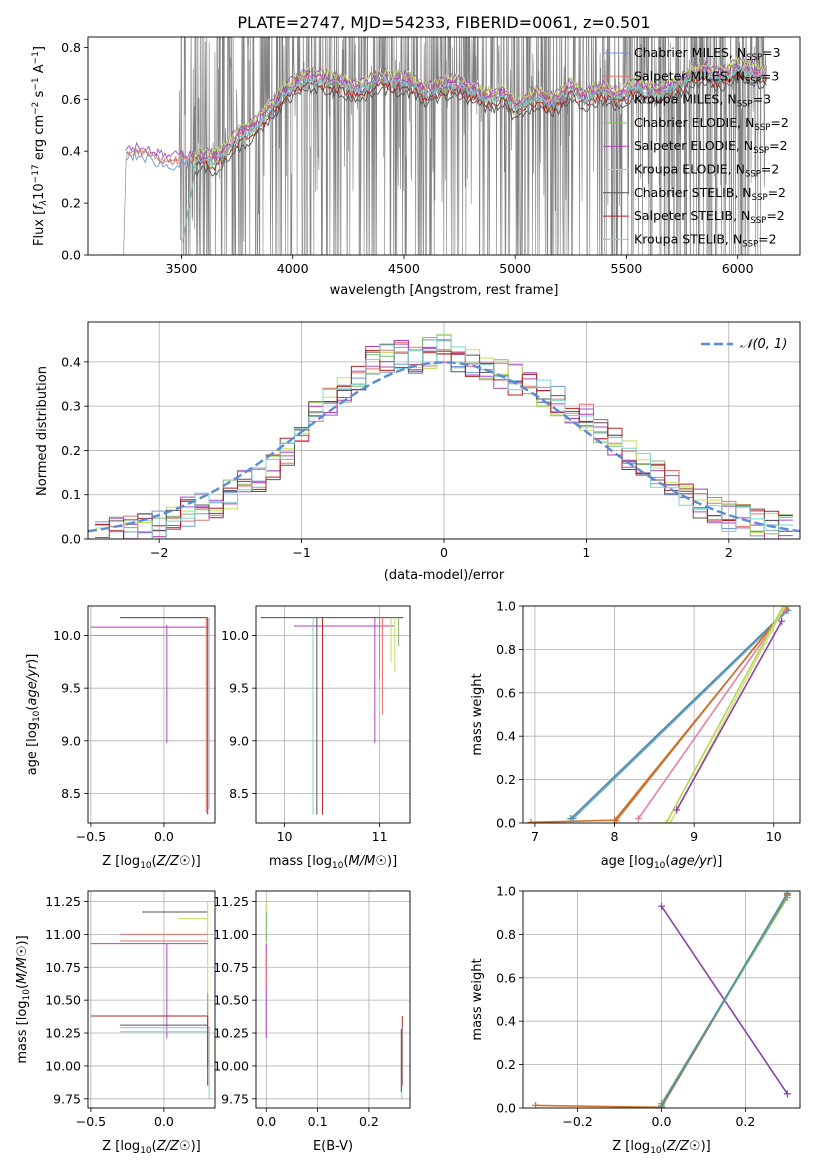 Image resolution: width=819 pixels, height=1170 pixels. Describe the element at coordinates (615, 836) in the screenshot. I see `x-tick-label: 8` at that location.